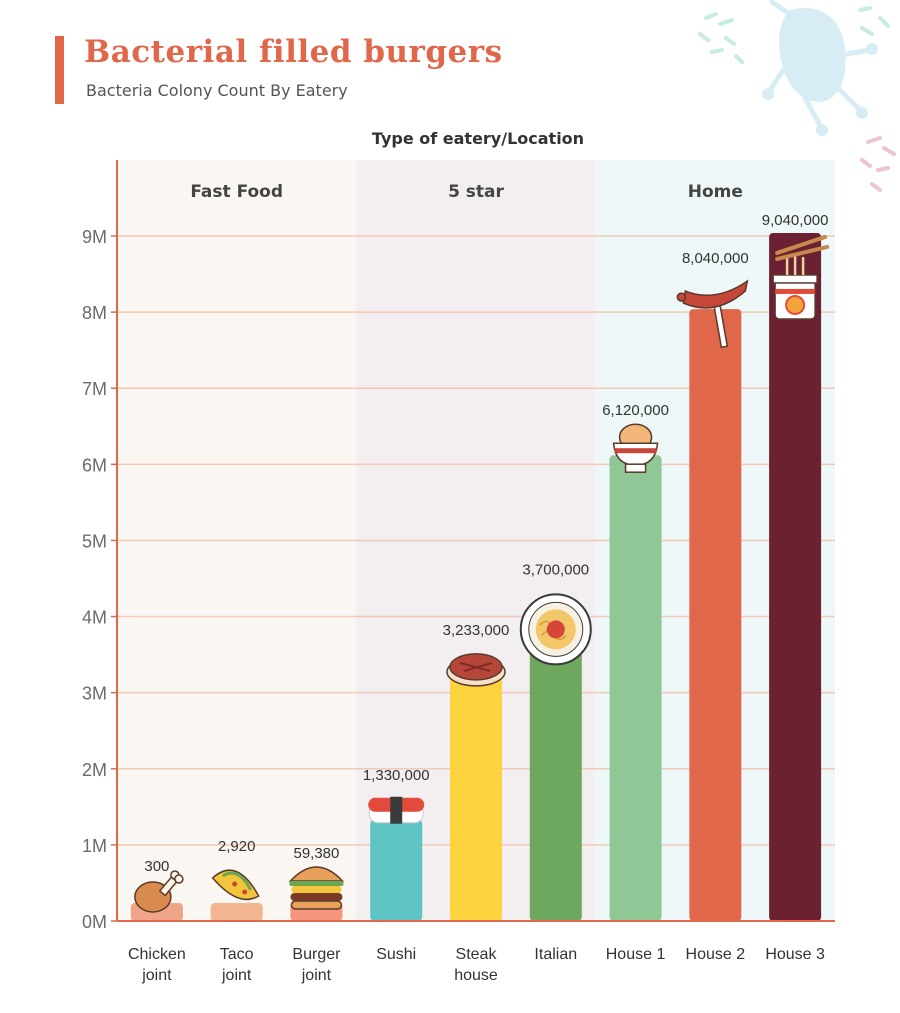 The image size is (900, 1013). I want to click on y-tick-label: 3M, so click(94, 694).